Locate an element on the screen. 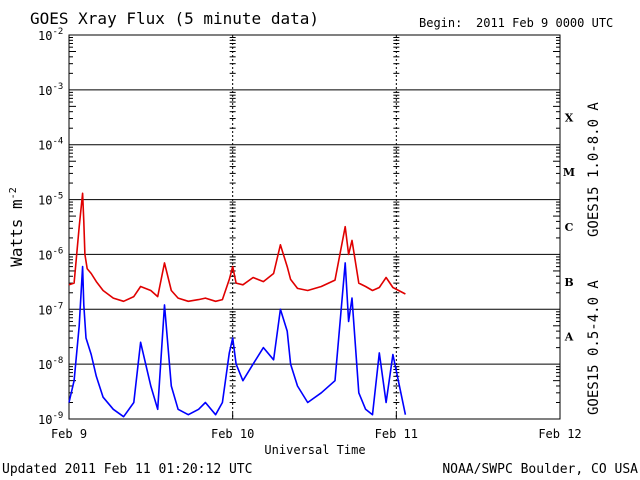 This screenshot has height=480, width=640. credit-text: NOAA/SWPC Boulder, CO USA is located at coordinates (540, 469).